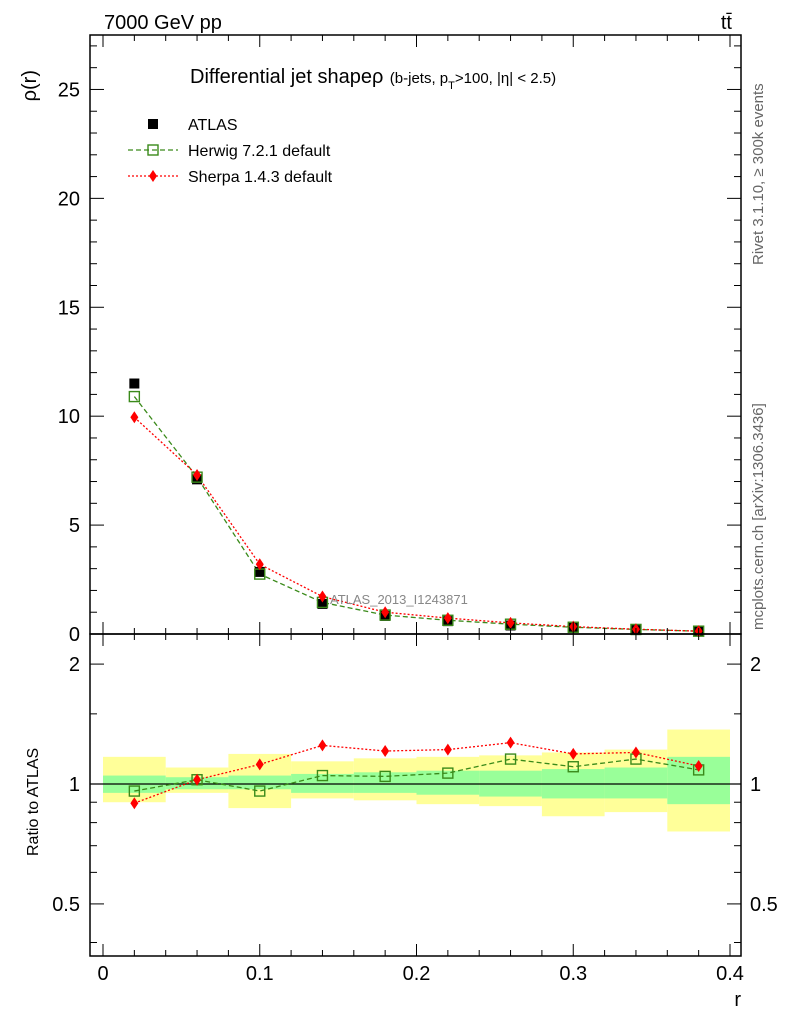 This screenshot has width=786, height=1024. Describe the element at coordinates (153, 124) in the screenshot. I see `legend-atlas-marker` at that location.